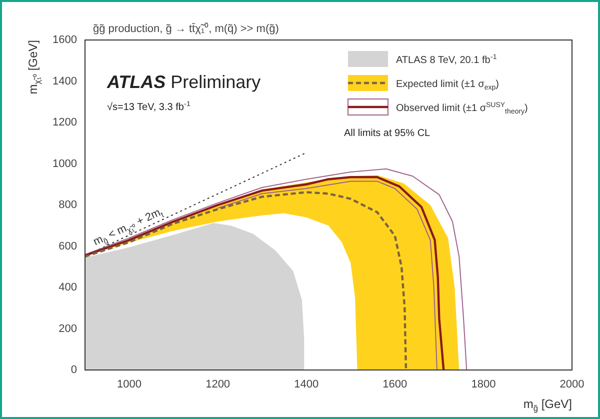  I want to click on chart-title: g̃g̃ production, g̃ → tt̄χ̃₁⁰, m(q̃) >> m(g̃), so click(185, 28).